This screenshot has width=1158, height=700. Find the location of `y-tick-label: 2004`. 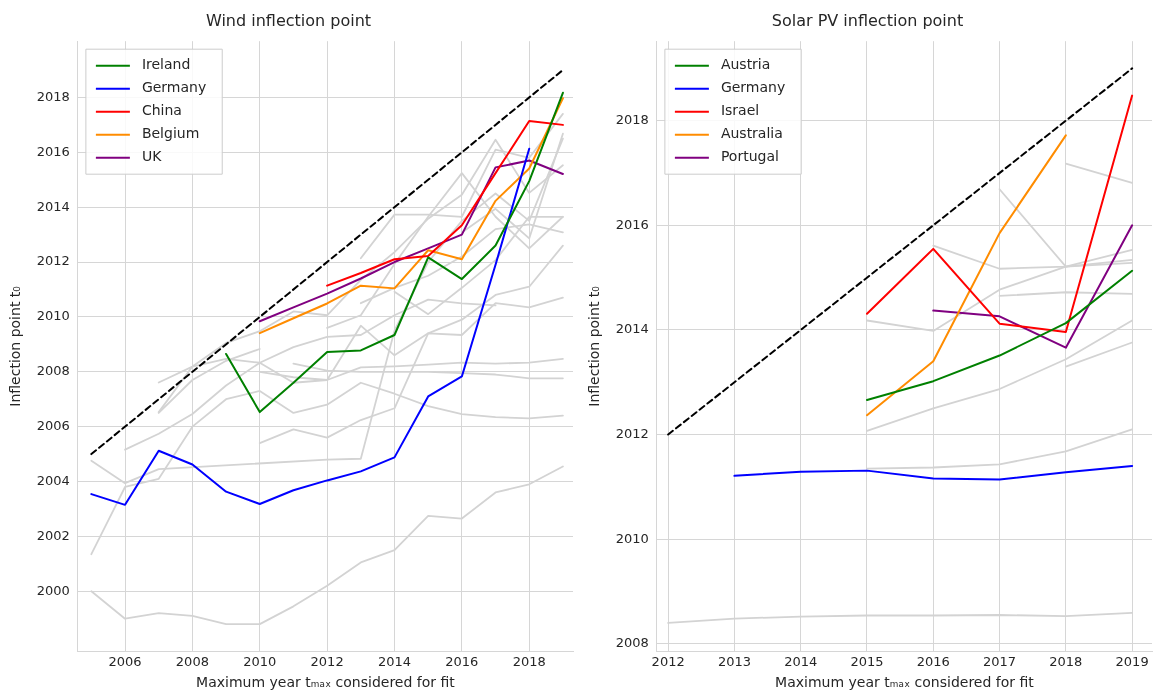

y-tick-label: 2004 is located at coordinates (53, 480).